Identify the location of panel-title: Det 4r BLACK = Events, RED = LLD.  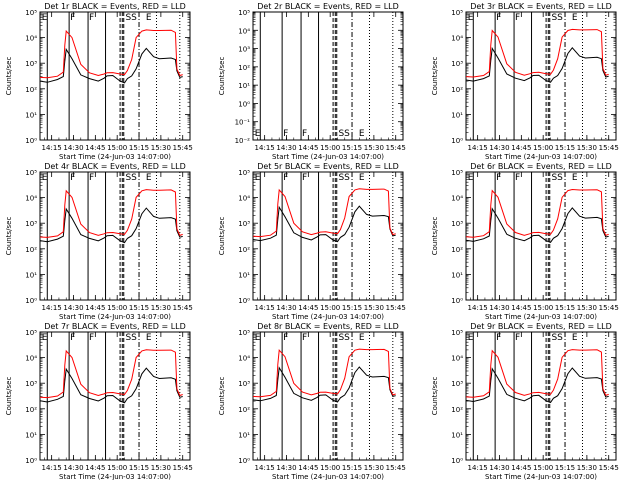
(115, 166).